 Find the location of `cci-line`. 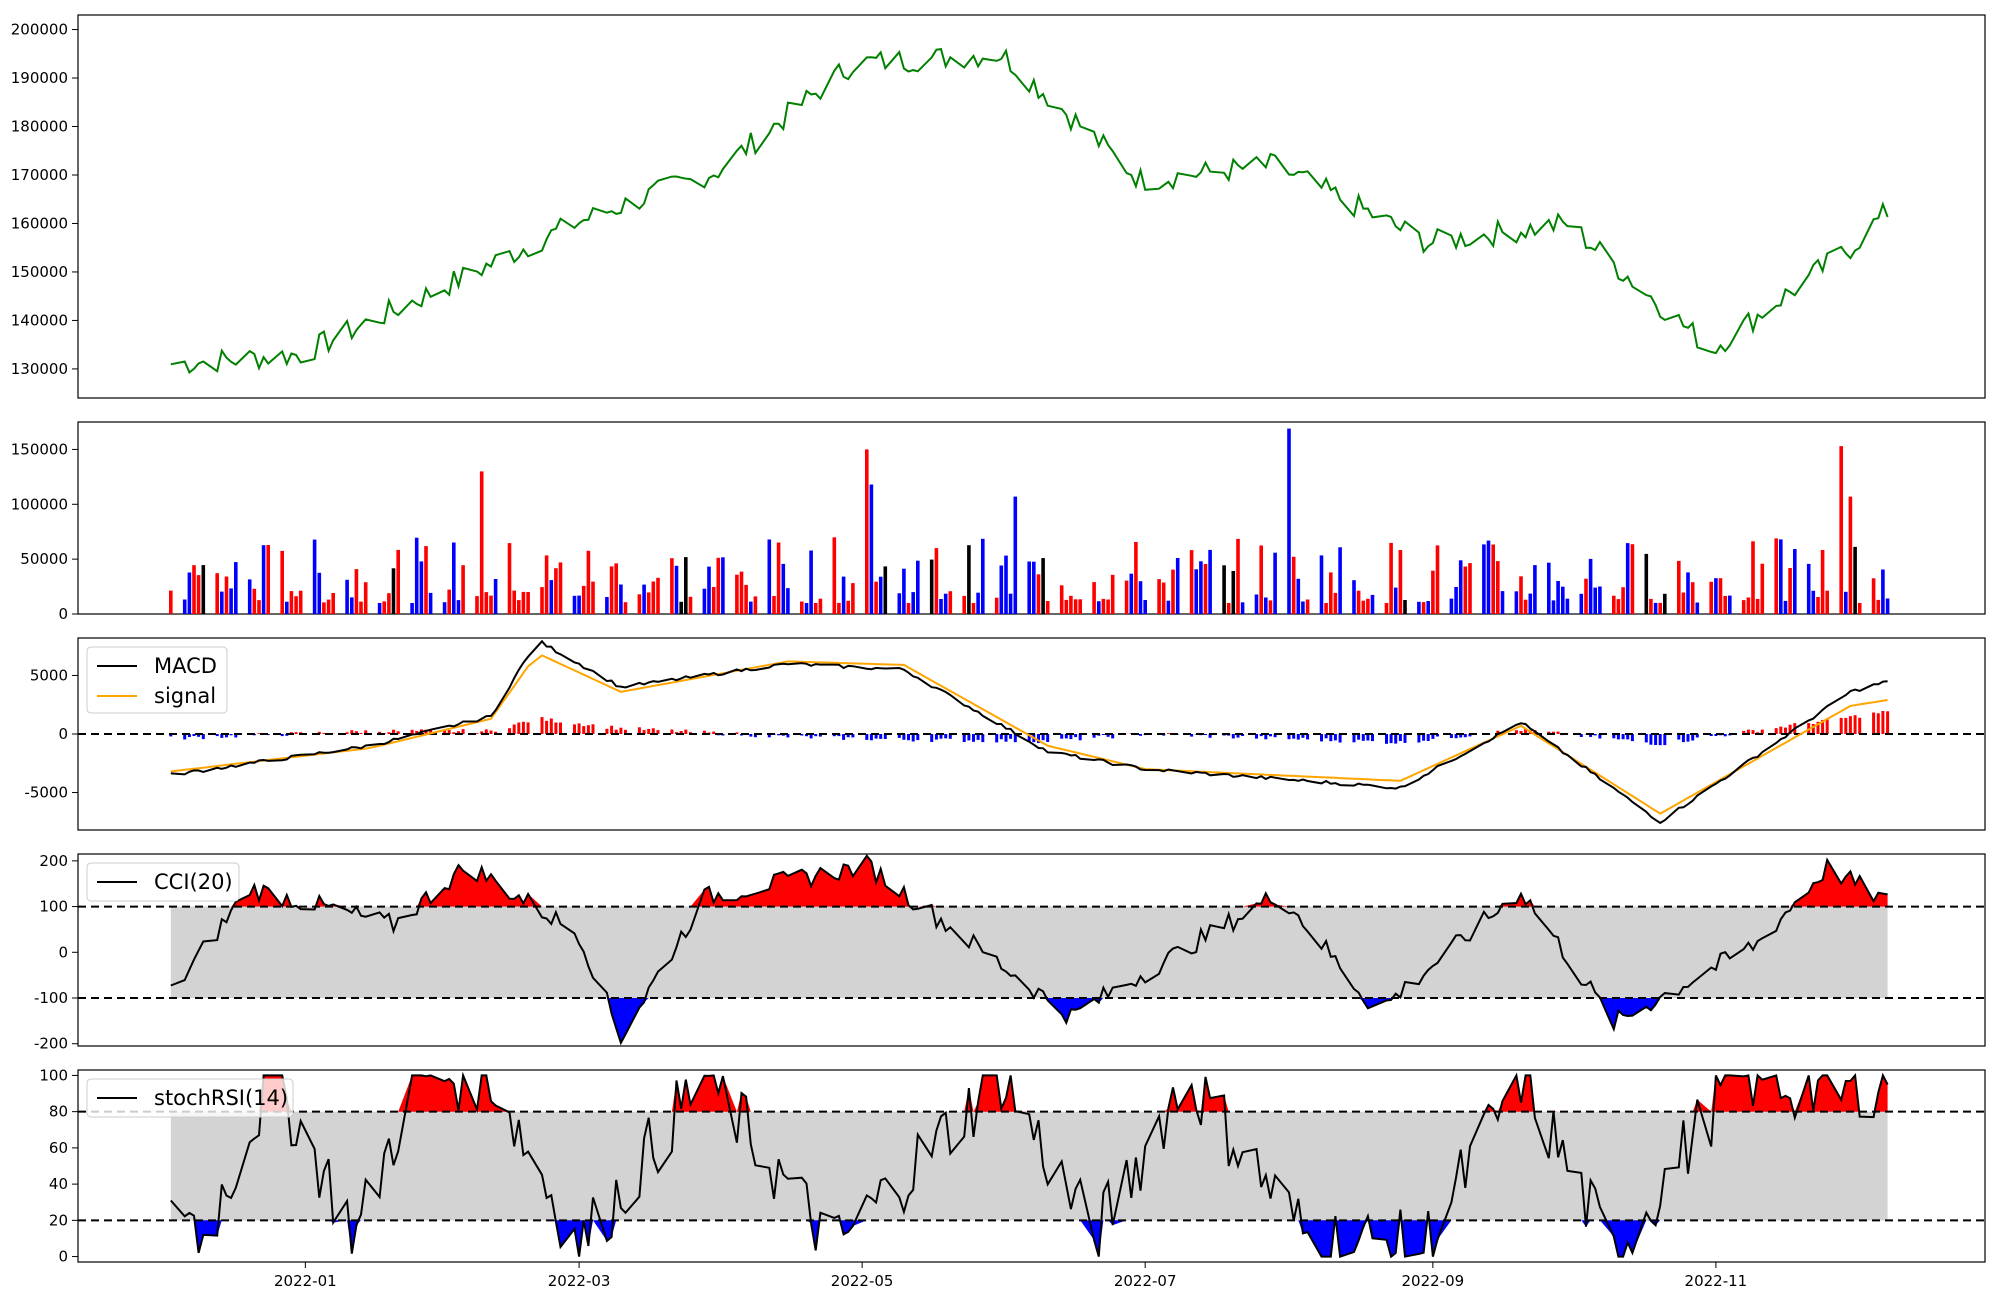

cci-line is located at coordinates (1029, 950).